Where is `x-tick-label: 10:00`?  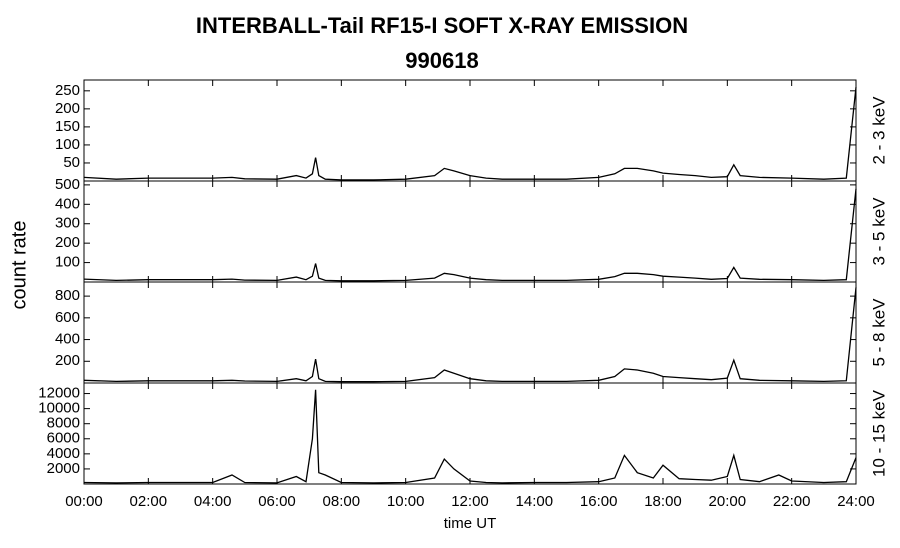 x-tick-label: 10:00 is located at coordinates (406, 501).